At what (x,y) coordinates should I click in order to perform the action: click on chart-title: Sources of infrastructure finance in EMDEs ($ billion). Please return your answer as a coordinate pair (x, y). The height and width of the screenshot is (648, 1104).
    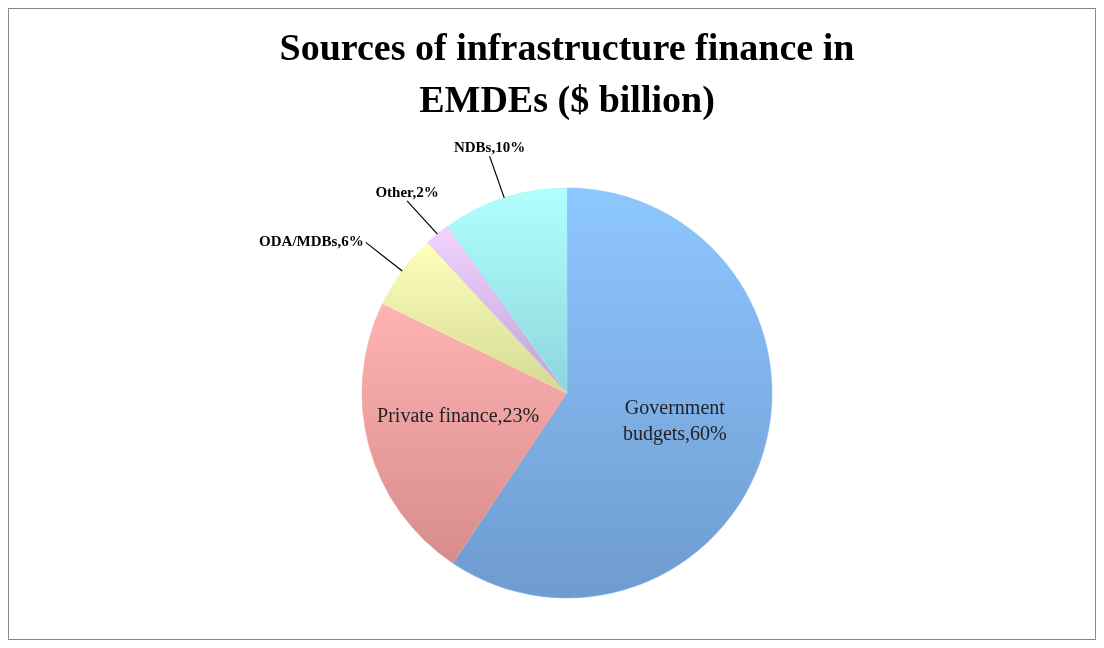
    Looking at the image, I should click on (567, 73).